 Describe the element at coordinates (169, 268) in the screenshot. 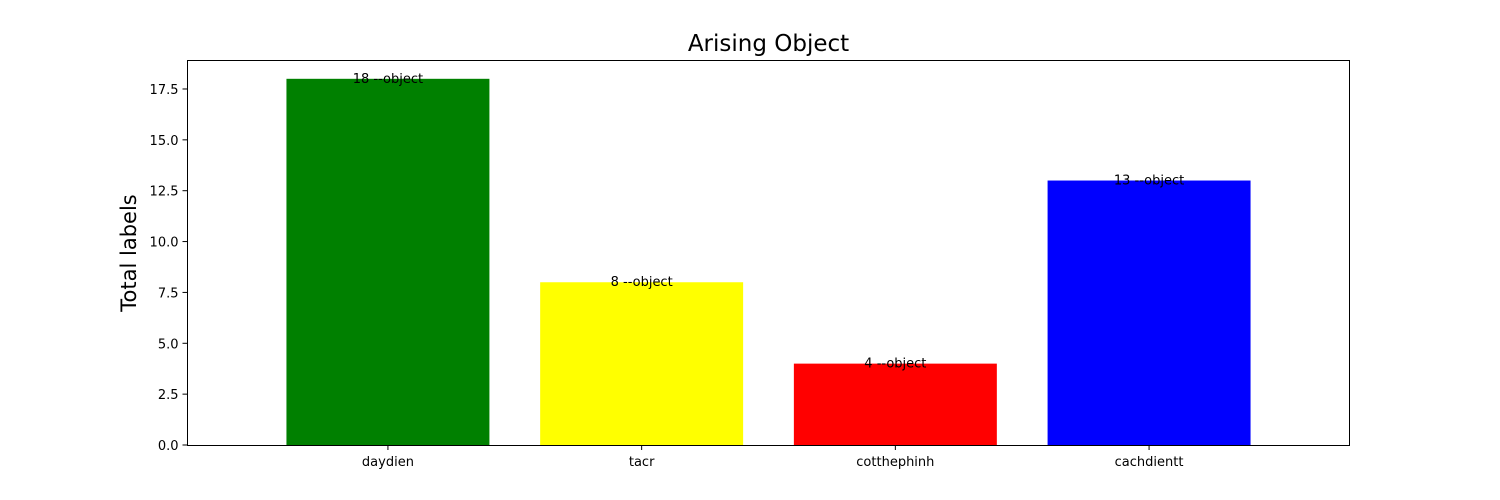

I see `y-axis-ticks: 0.0 2.5 5.0 7.5 10.0 12.5 15.0 17.5` at that location.